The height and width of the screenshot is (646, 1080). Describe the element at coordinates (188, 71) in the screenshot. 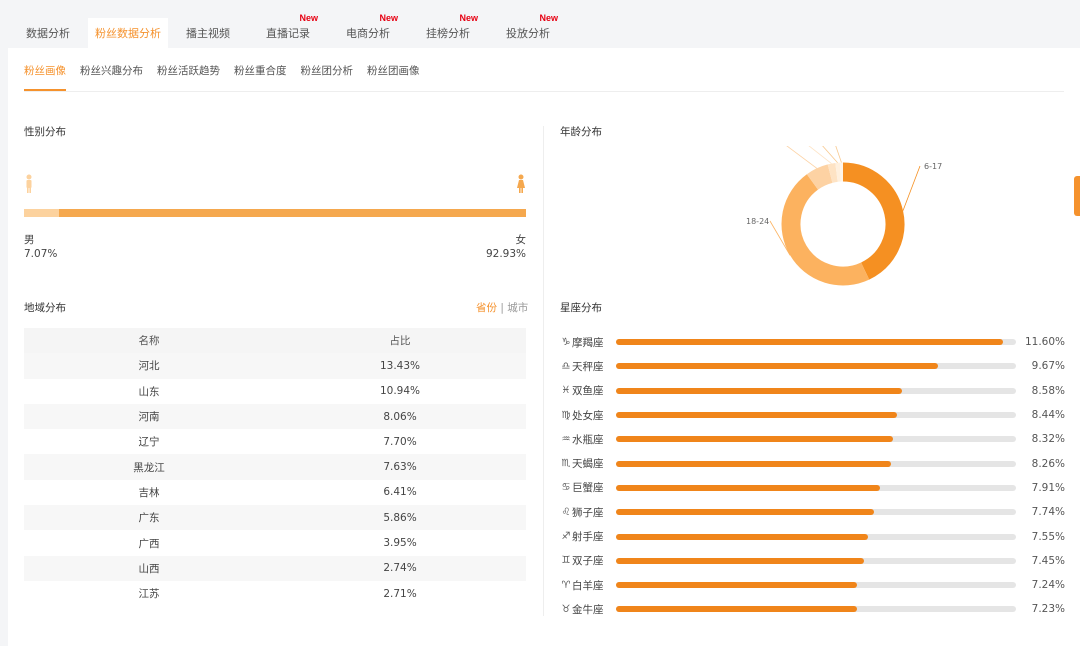

I see `subtab-fan-activity: 粉丝活跃趋势` at that location.